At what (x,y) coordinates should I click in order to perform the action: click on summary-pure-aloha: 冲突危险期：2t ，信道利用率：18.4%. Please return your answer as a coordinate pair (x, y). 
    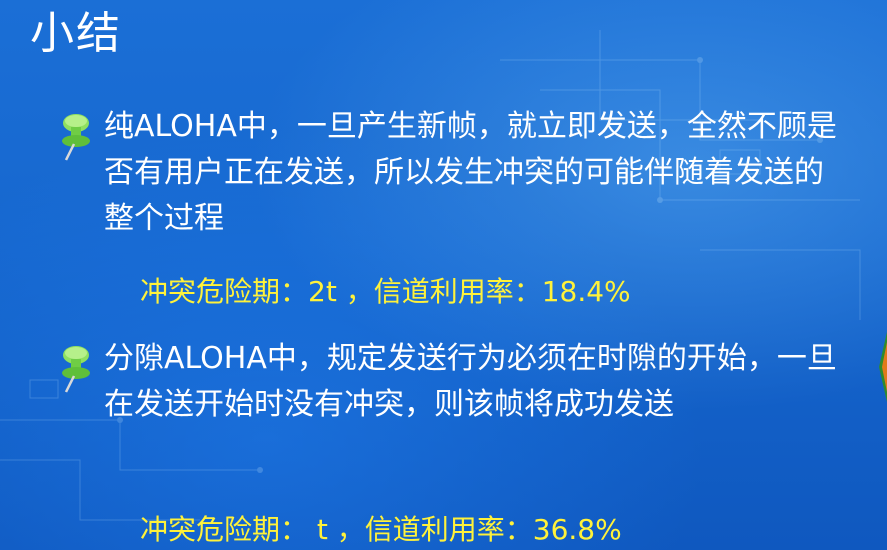
    Looking at the image, I should click on (385, 291).